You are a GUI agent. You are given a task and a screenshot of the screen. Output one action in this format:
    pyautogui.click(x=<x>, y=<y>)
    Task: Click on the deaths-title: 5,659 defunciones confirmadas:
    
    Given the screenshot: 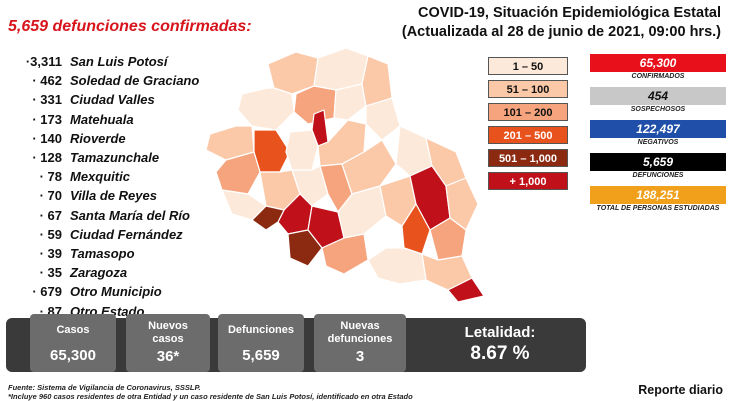 What is the action you would take?
    pyautogui.click(x=130, y=26)
    